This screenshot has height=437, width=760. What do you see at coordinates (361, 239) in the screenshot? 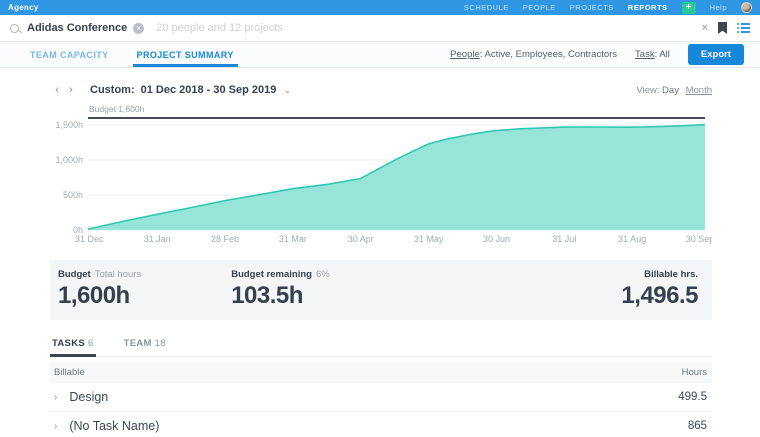
I see `svg-text: 30 Apr` at bounding box center [361, 239].